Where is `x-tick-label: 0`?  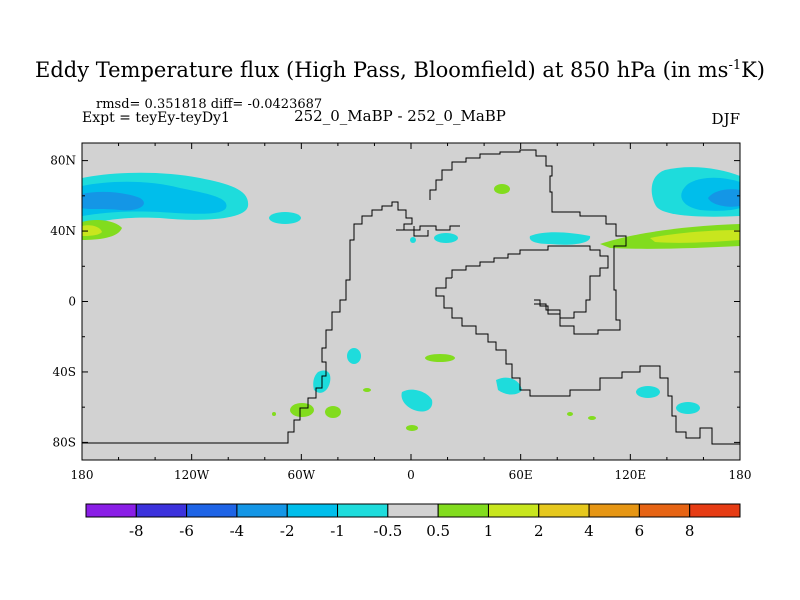 x-tick-label: 0 is located at coordinates (411, 475).